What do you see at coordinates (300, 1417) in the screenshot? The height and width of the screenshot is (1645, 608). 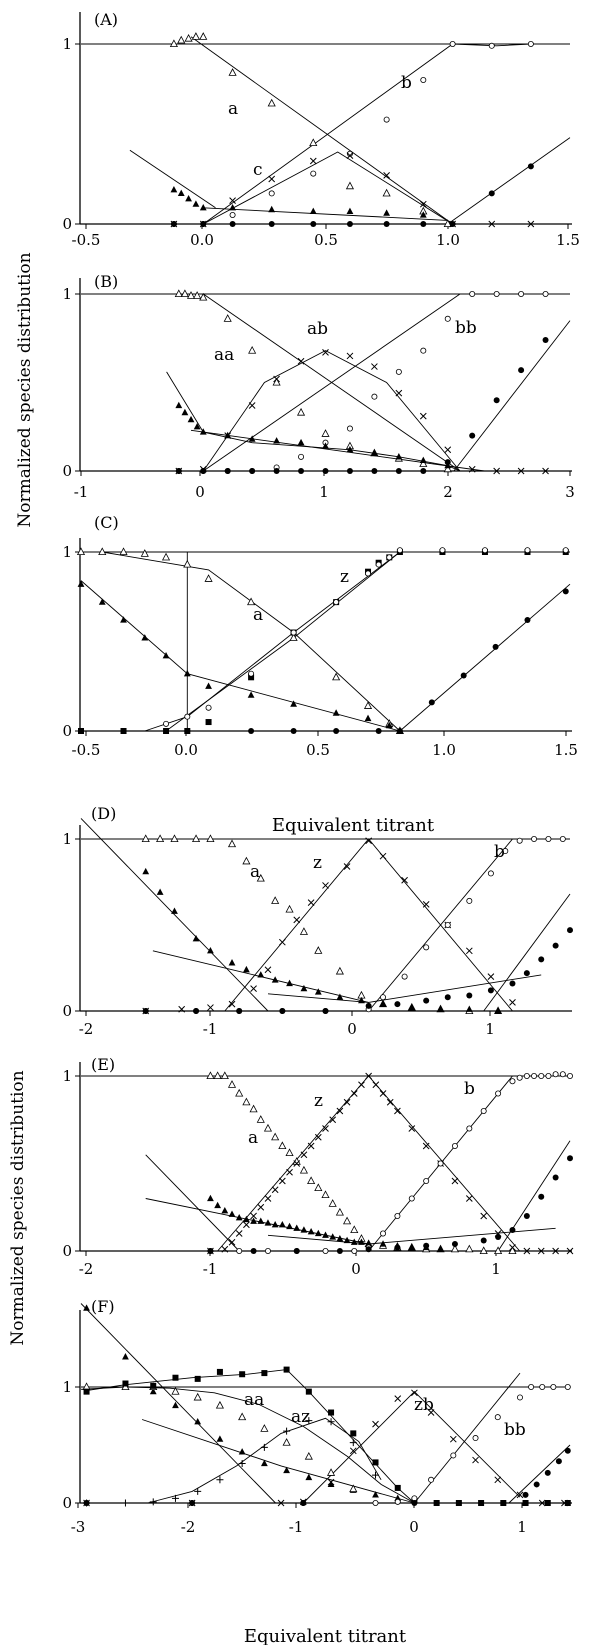 I see `curve-label-az: az` at bounding box center [300, 1417].